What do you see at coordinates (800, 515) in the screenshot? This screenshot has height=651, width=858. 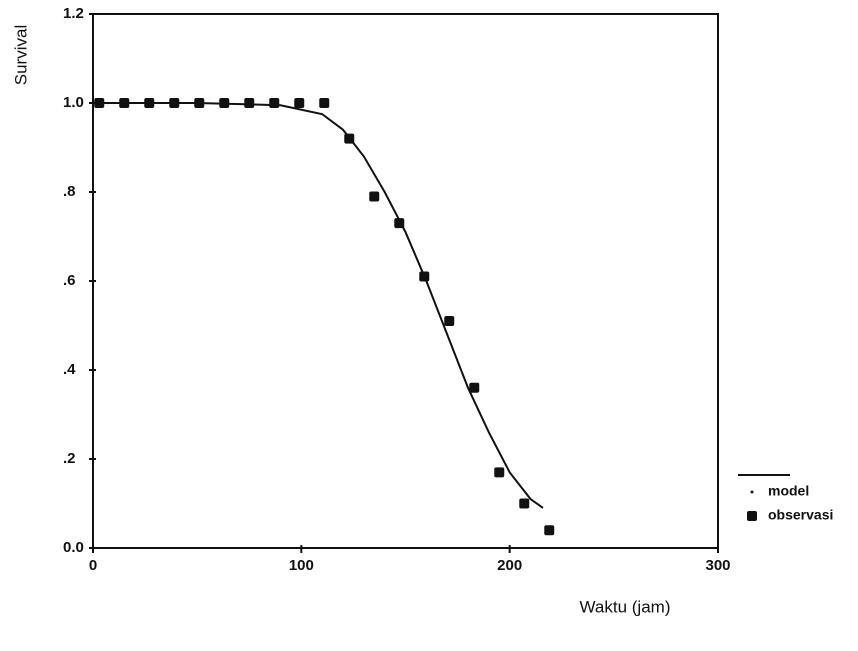 I see `legend-label: observasi` at bounding box center [800, 515].